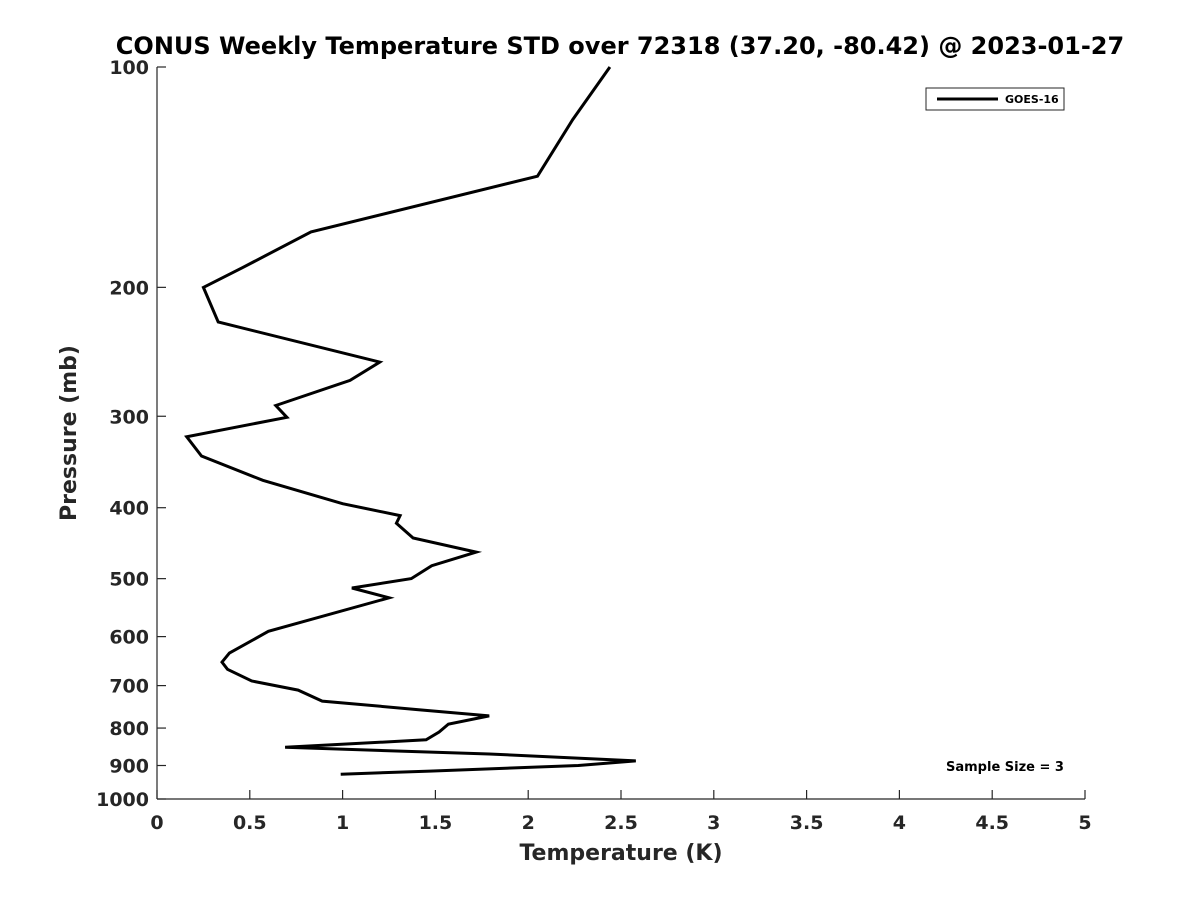 Image resolution: width=1200 pixels, height=900 pixels. What do you see at coordinates (250, 823) in the screenshot?
I see `x-tick-label: 0.5` at bounding box center [250, 823].